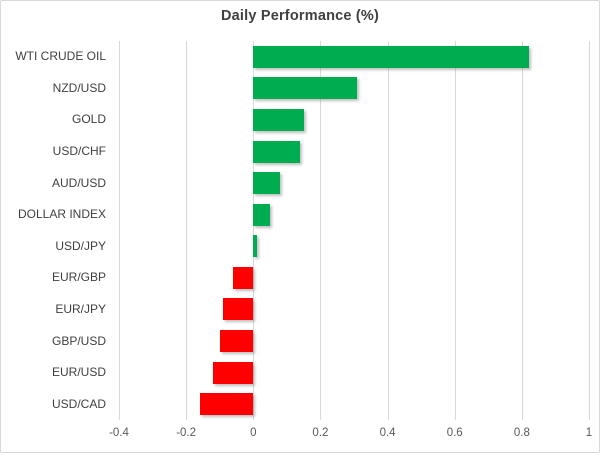  Describe the element at coordinates (60, 56) in the screenshot. I see `category-label: WTI CRUDE OIL` at that location.